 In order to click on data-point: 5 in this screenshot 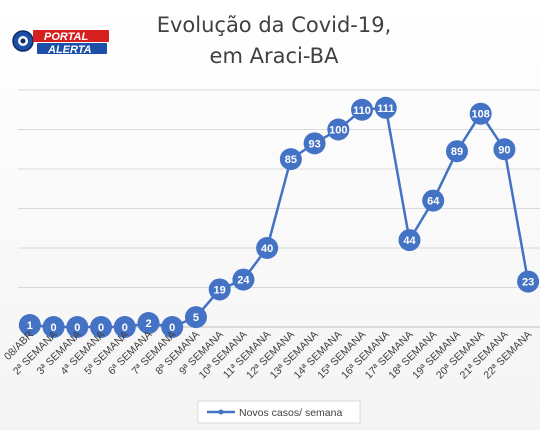, I will do `click(195, 317)`.